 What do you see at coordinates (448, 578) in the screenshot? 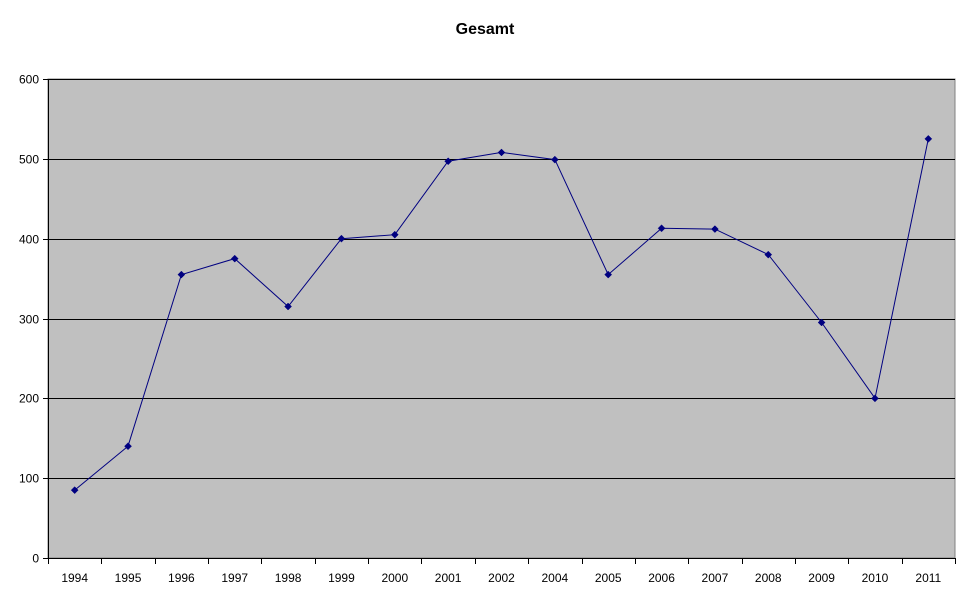
I see `x-tick-label: 2001` at bounding box center [448, 578].